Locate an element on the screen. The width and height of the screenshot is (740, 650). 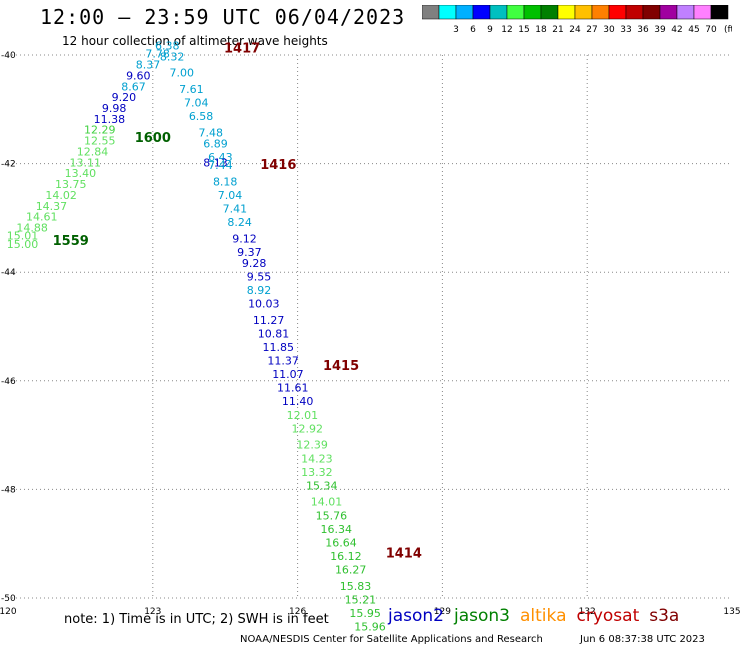
swh-value: 15.83 is located at coordinates (356, 586).